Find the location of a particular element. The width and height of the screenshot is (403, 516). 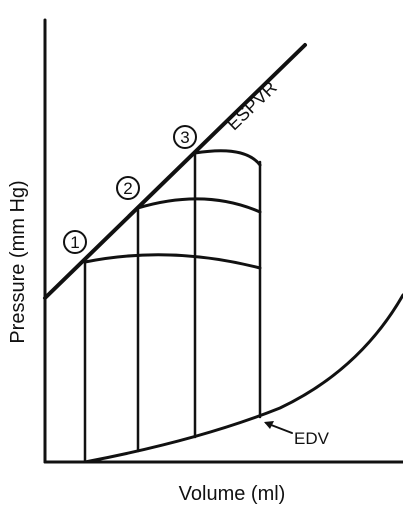

edv-label: EDV is located at coordinates (312, 438).